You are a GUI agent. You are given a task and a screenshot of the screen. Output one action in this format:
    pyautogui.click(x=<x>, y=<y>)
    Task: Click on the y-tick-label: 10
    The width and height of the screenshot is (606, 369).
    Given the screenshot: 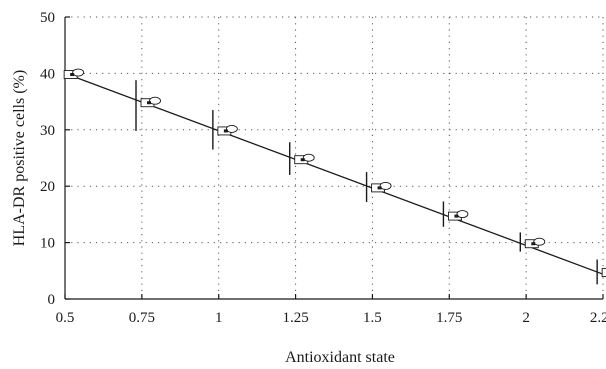 What is the action you would take?
    pyautogui.click(x=47, y=244)
    